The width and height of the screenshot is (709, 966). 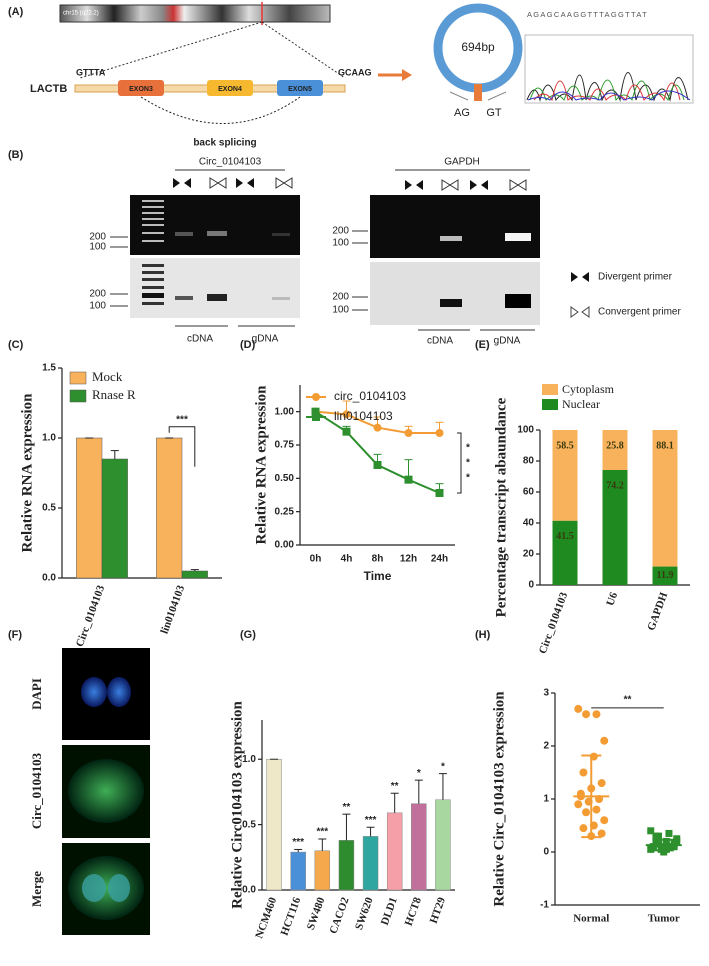 What do you see at coordinates (266, 917) in the screenshot?
I see `x-tick-label: NCM460` at bounding box center [266, 917].